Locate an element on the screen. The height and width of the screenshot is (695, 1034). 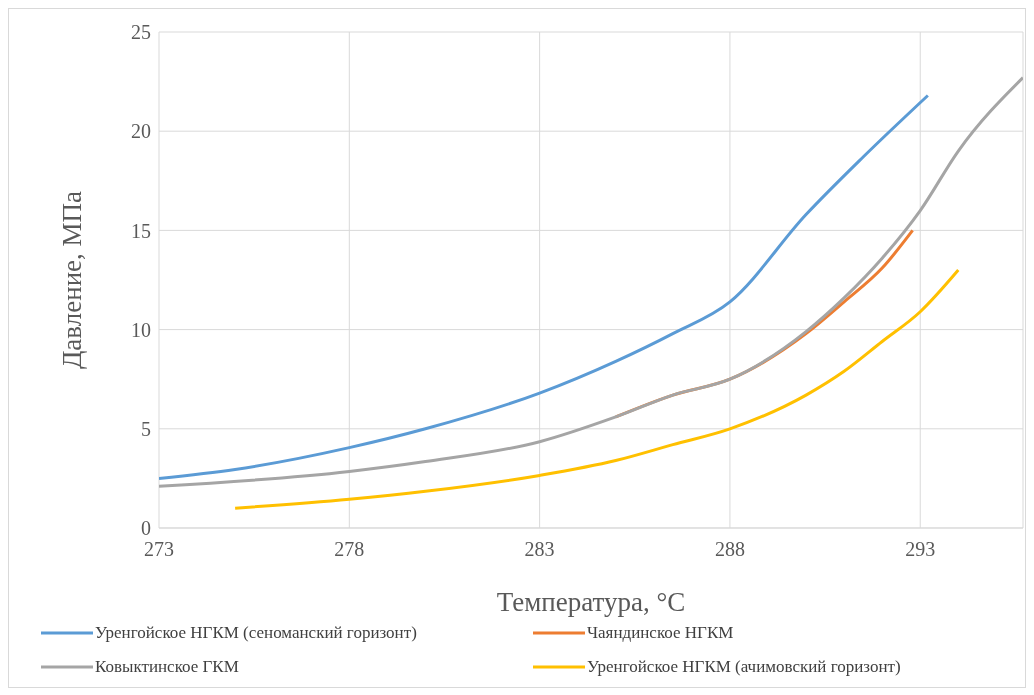
y-tick-label: 10 is located at coordinates (141, 329).